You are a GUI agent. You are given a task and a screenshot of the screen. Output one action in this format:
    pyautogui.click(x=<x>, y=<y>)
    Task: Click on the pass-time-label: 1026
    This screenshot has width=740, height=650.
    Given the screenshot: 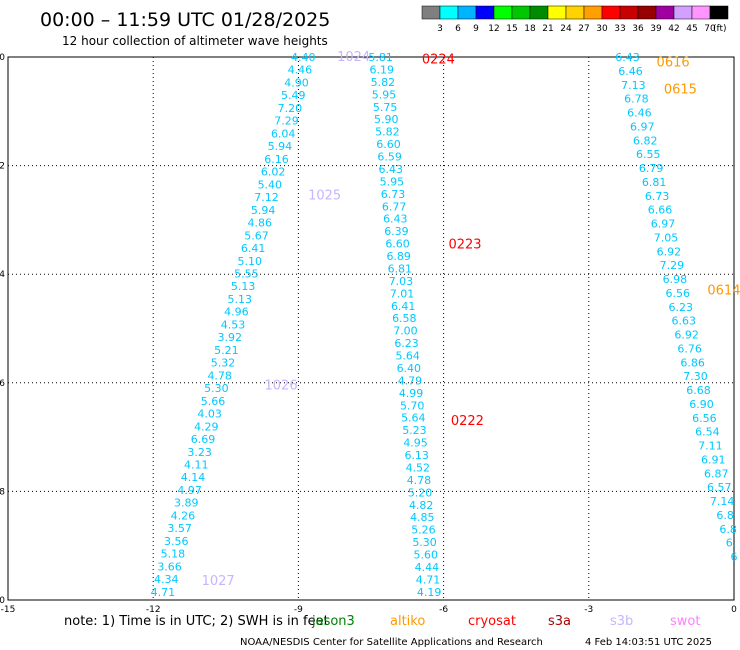 What is the action you would take?
    pyautogui.click(x=281, y=386)
    